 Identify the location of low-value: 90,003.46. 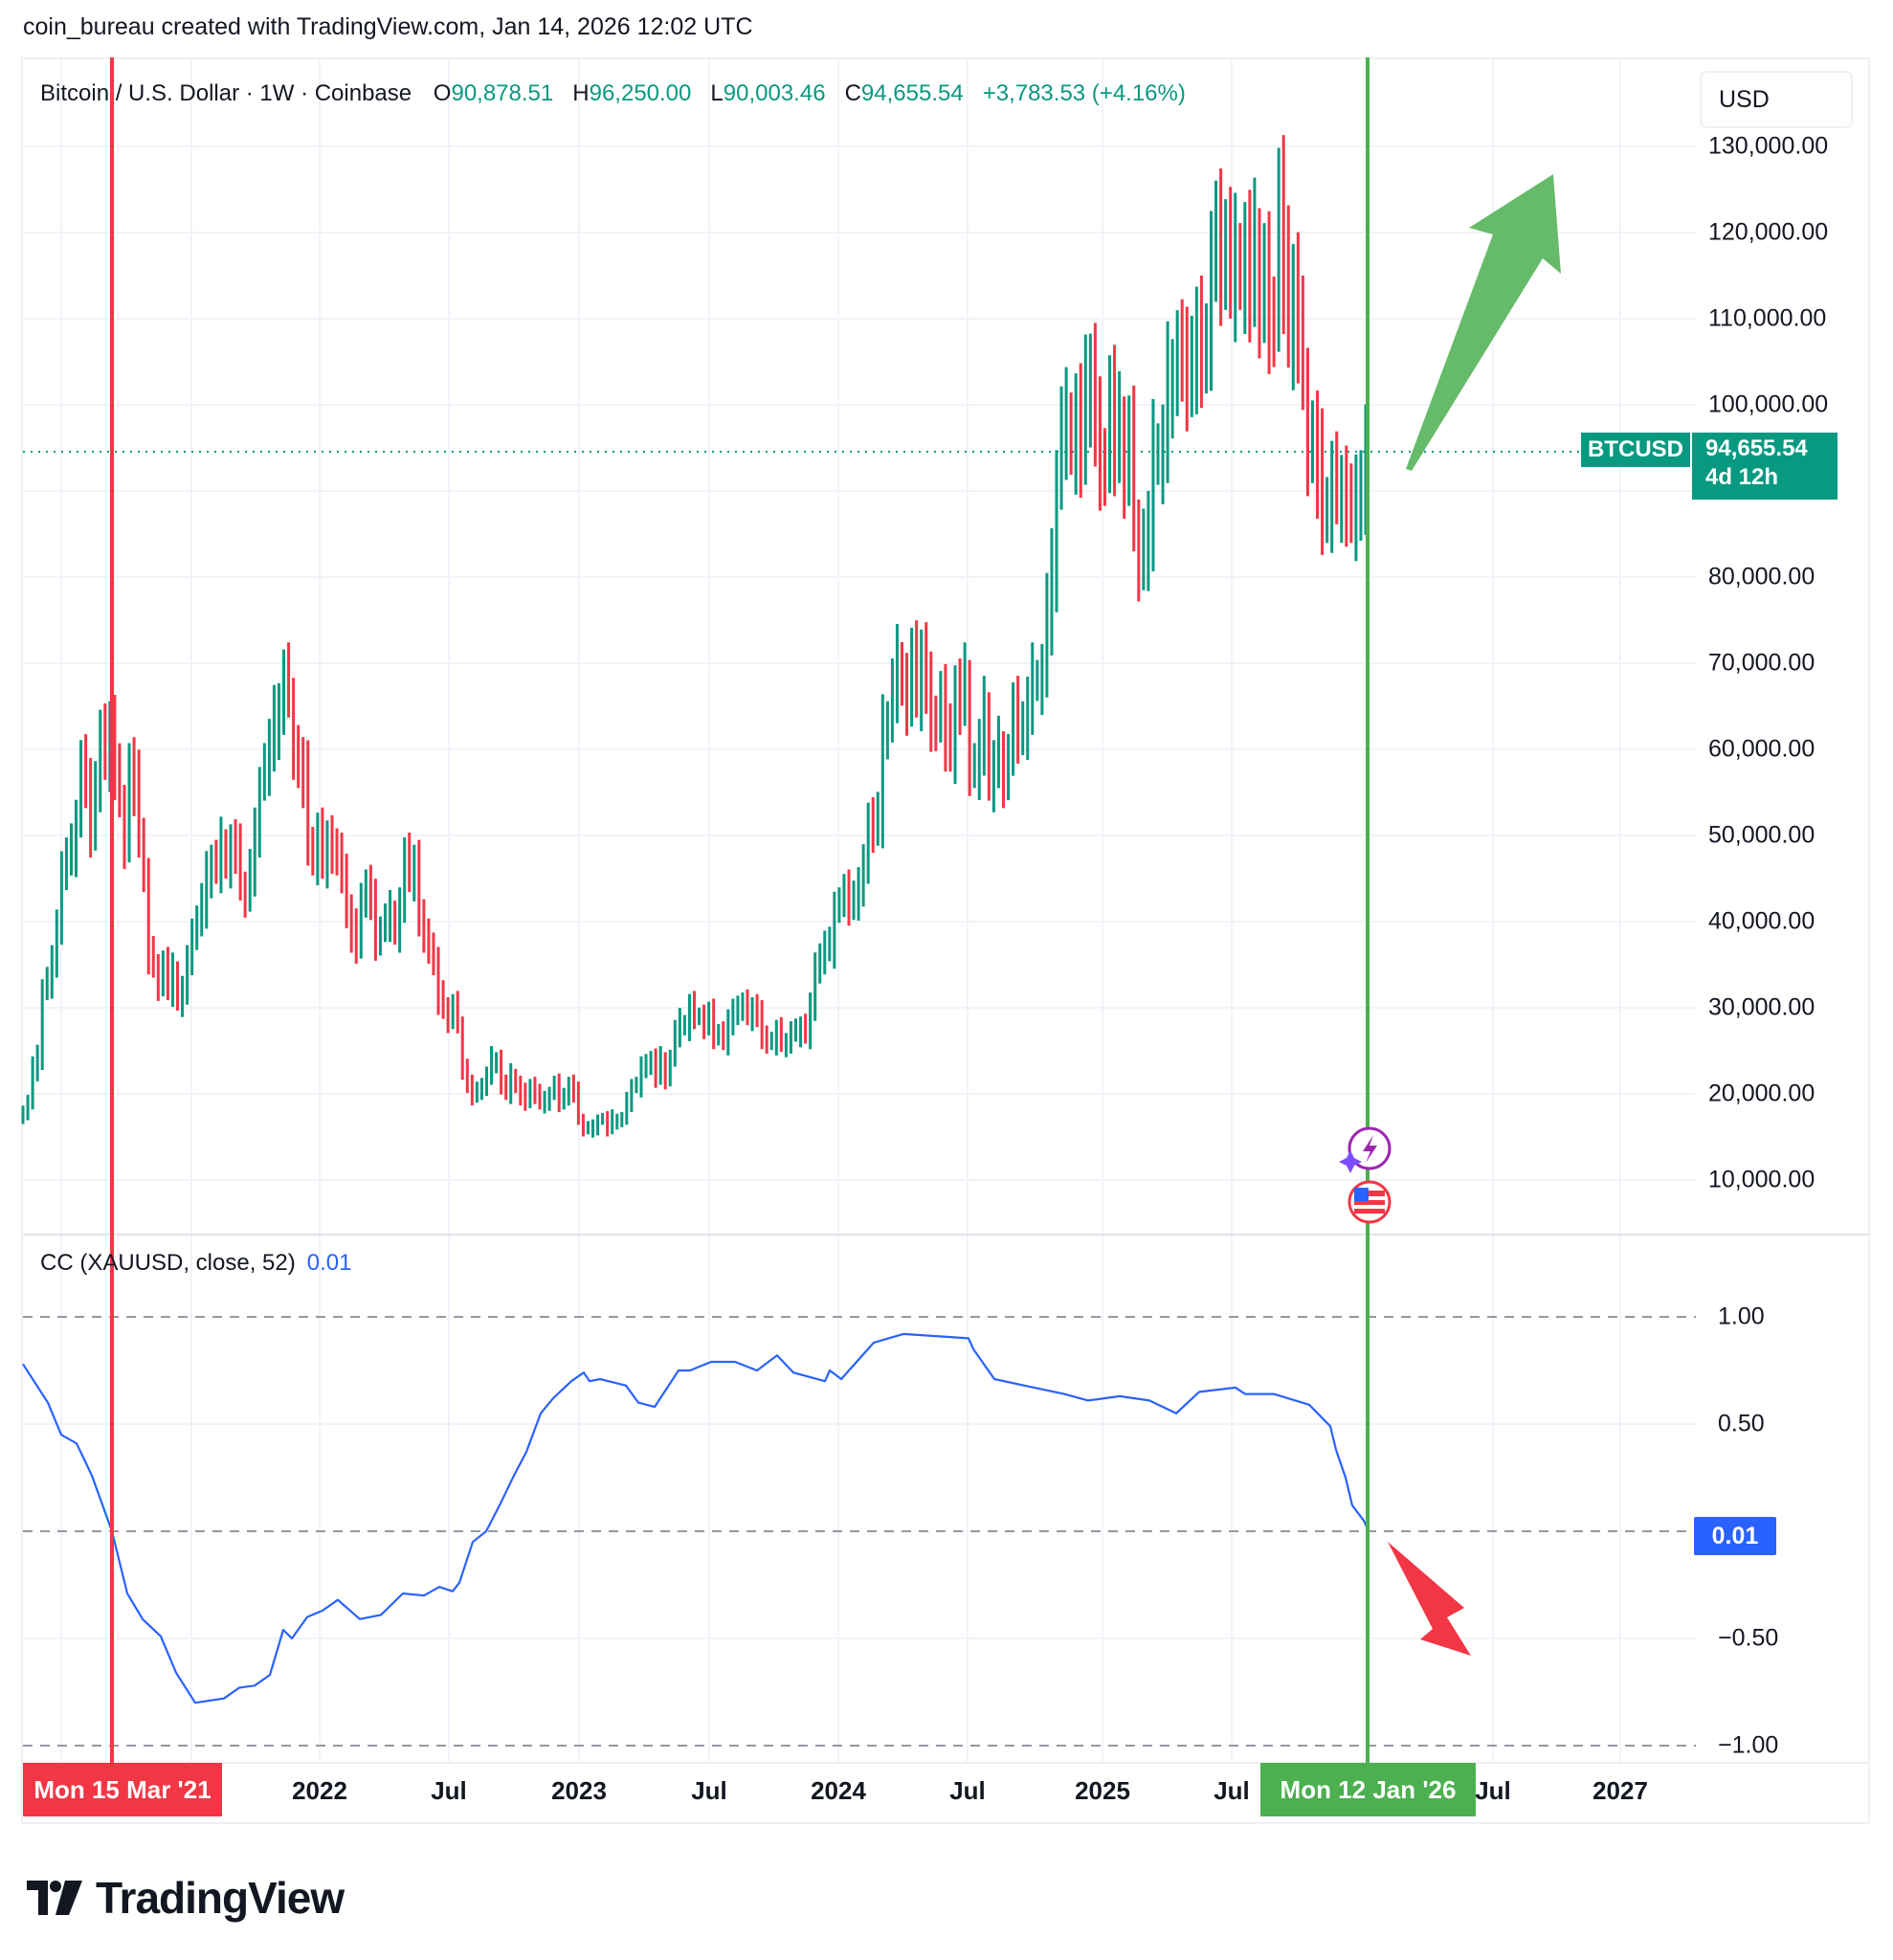
(774, 93).